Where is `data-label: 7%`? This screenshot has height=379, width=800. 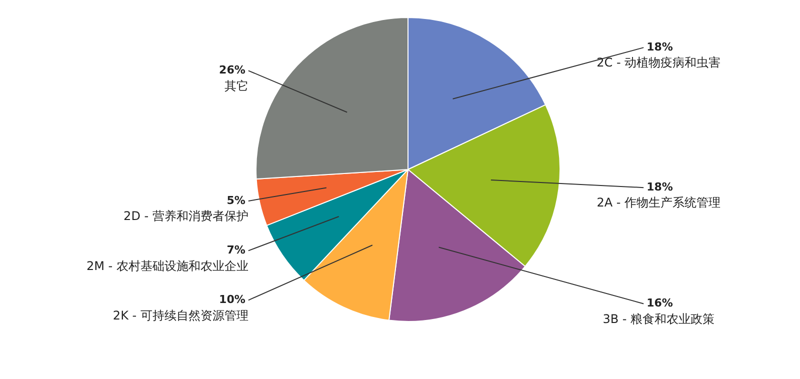
data-label: 7% is located at coordinates (236, 250).